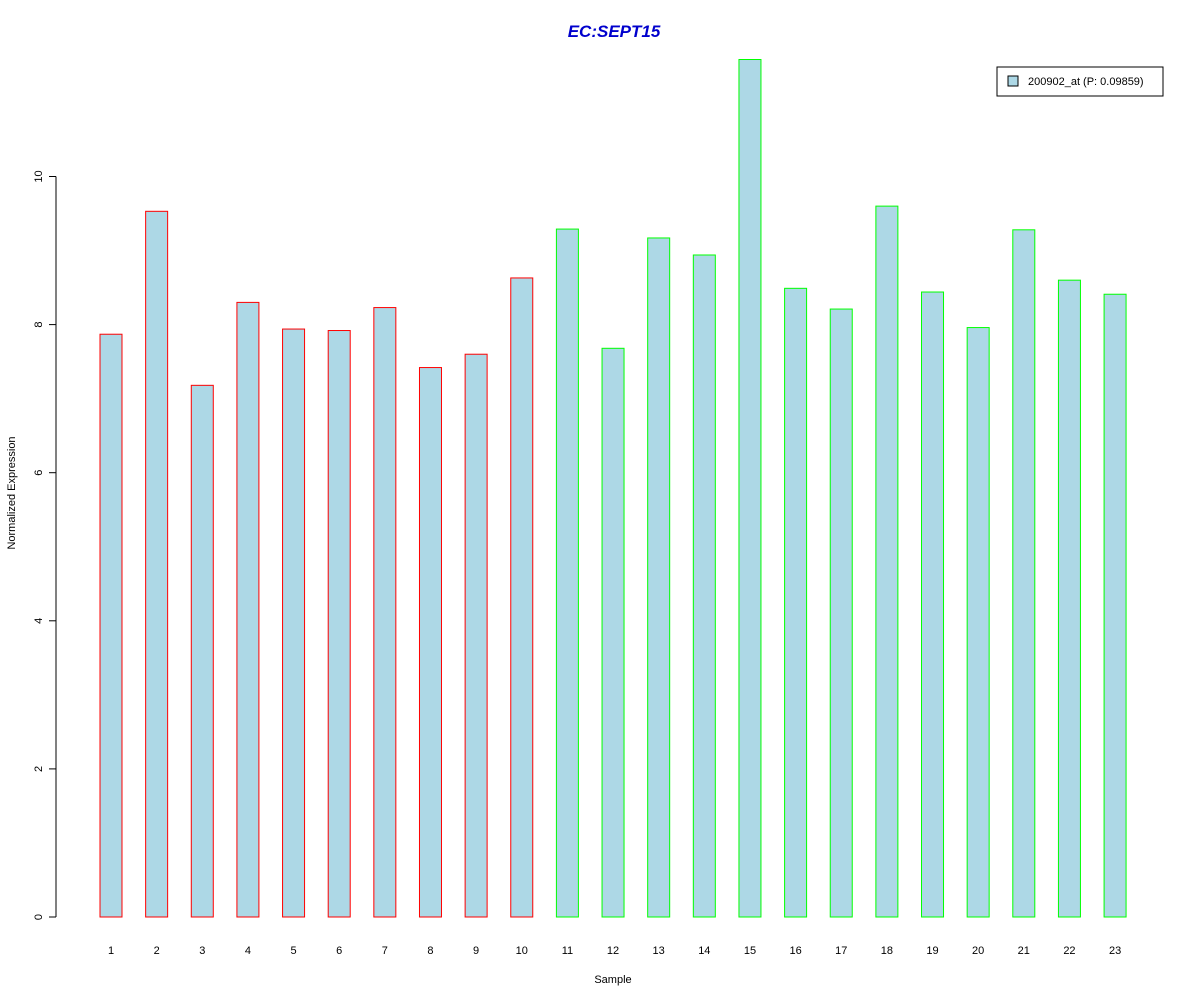 Image resolution: width=1200 pixels, height=1000 pixels. Describe the element at coordinates (157, 951) in the screenshot. I see `x-tick-label: 2` at that location.